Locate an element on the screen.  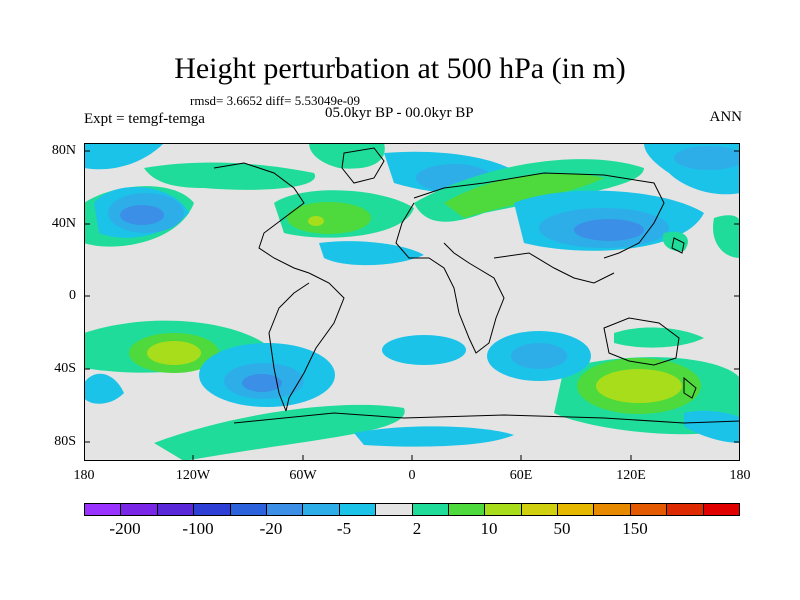
lat-tick-label: 80N is located at coordinates (63, 150).